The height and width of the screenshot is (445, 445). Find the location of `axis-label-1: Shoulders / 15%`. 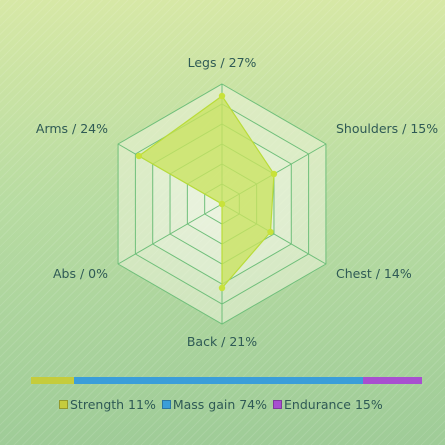

axis-label-1: Shoulders / 15% is located at coordinates (387, 128).